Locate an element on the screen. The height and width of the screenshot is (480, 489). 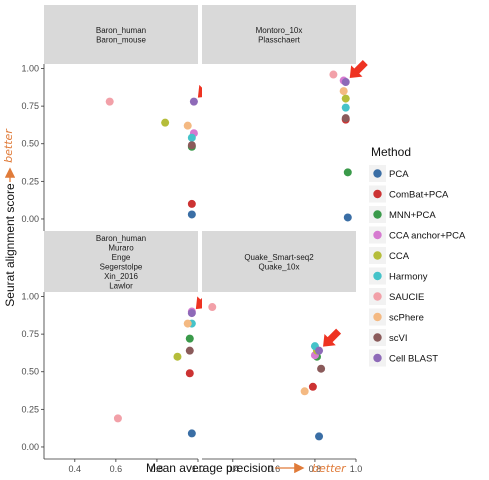
legend-label: Harmony is located at coordinates (408, 277).